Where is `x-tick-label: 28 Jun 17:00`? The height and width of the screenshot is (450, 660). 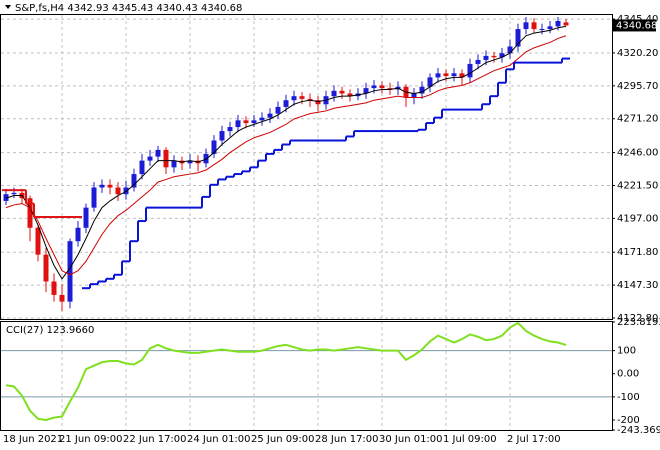 x-tick-label: 28 Jun 17:00 is located at coordinates (347, 439).